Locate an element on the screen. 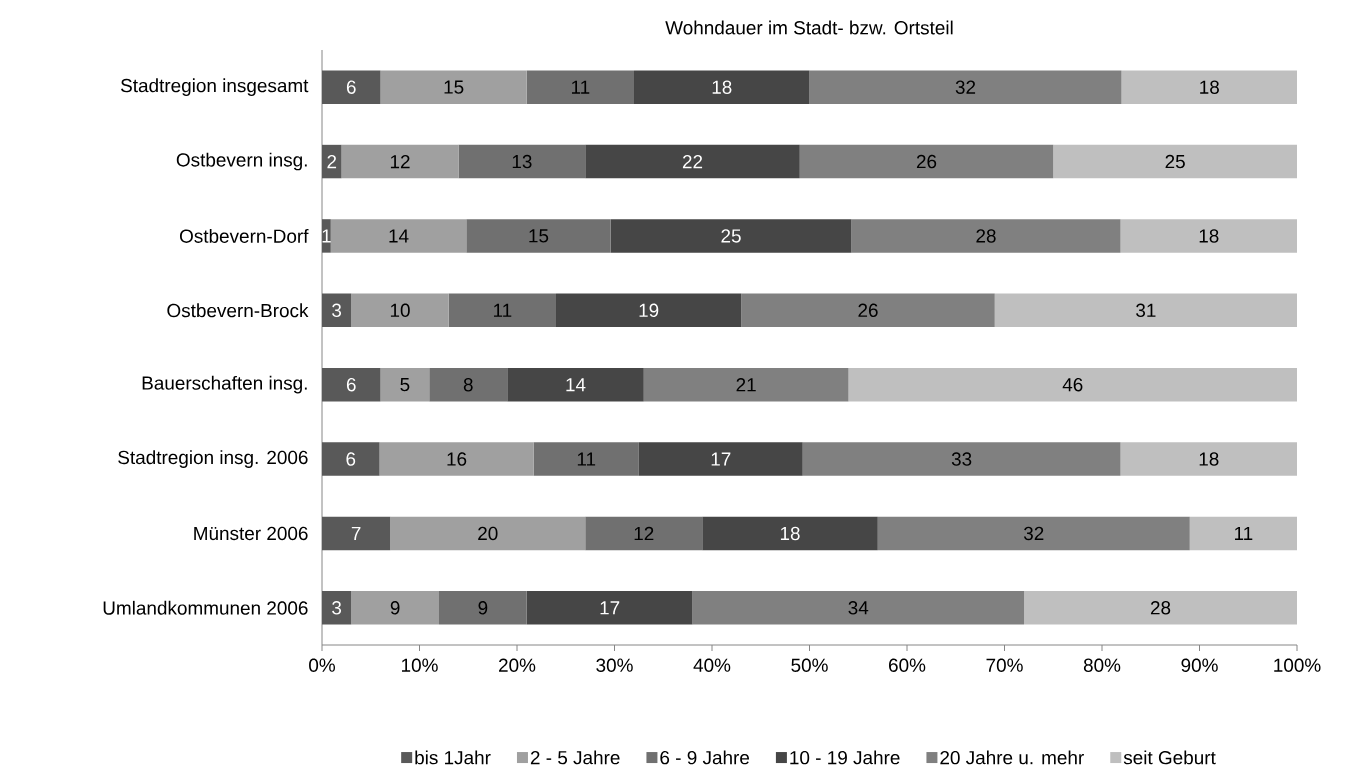 This screenshot has width=1349, height=771. x-tick-label: 80% is located at coordinates (1102, 665).